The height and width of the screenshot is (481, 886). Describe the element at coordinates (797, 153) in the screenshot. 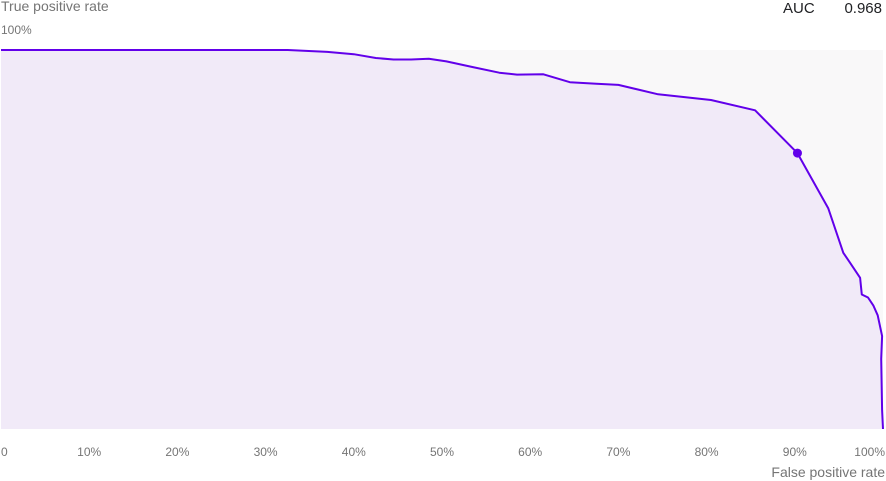

I see `operating-point-marker` at that location.